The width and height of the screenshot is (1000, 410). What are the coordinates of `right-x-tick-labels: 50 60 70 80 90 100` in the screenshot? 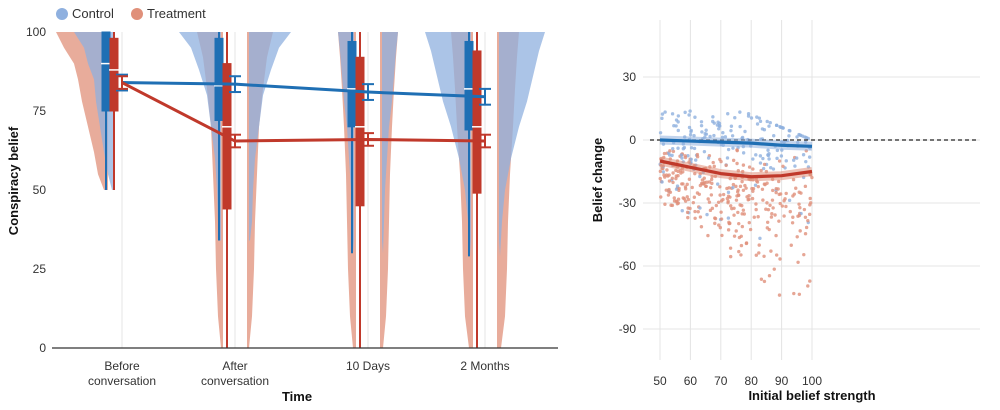 It's located at (737, 381).